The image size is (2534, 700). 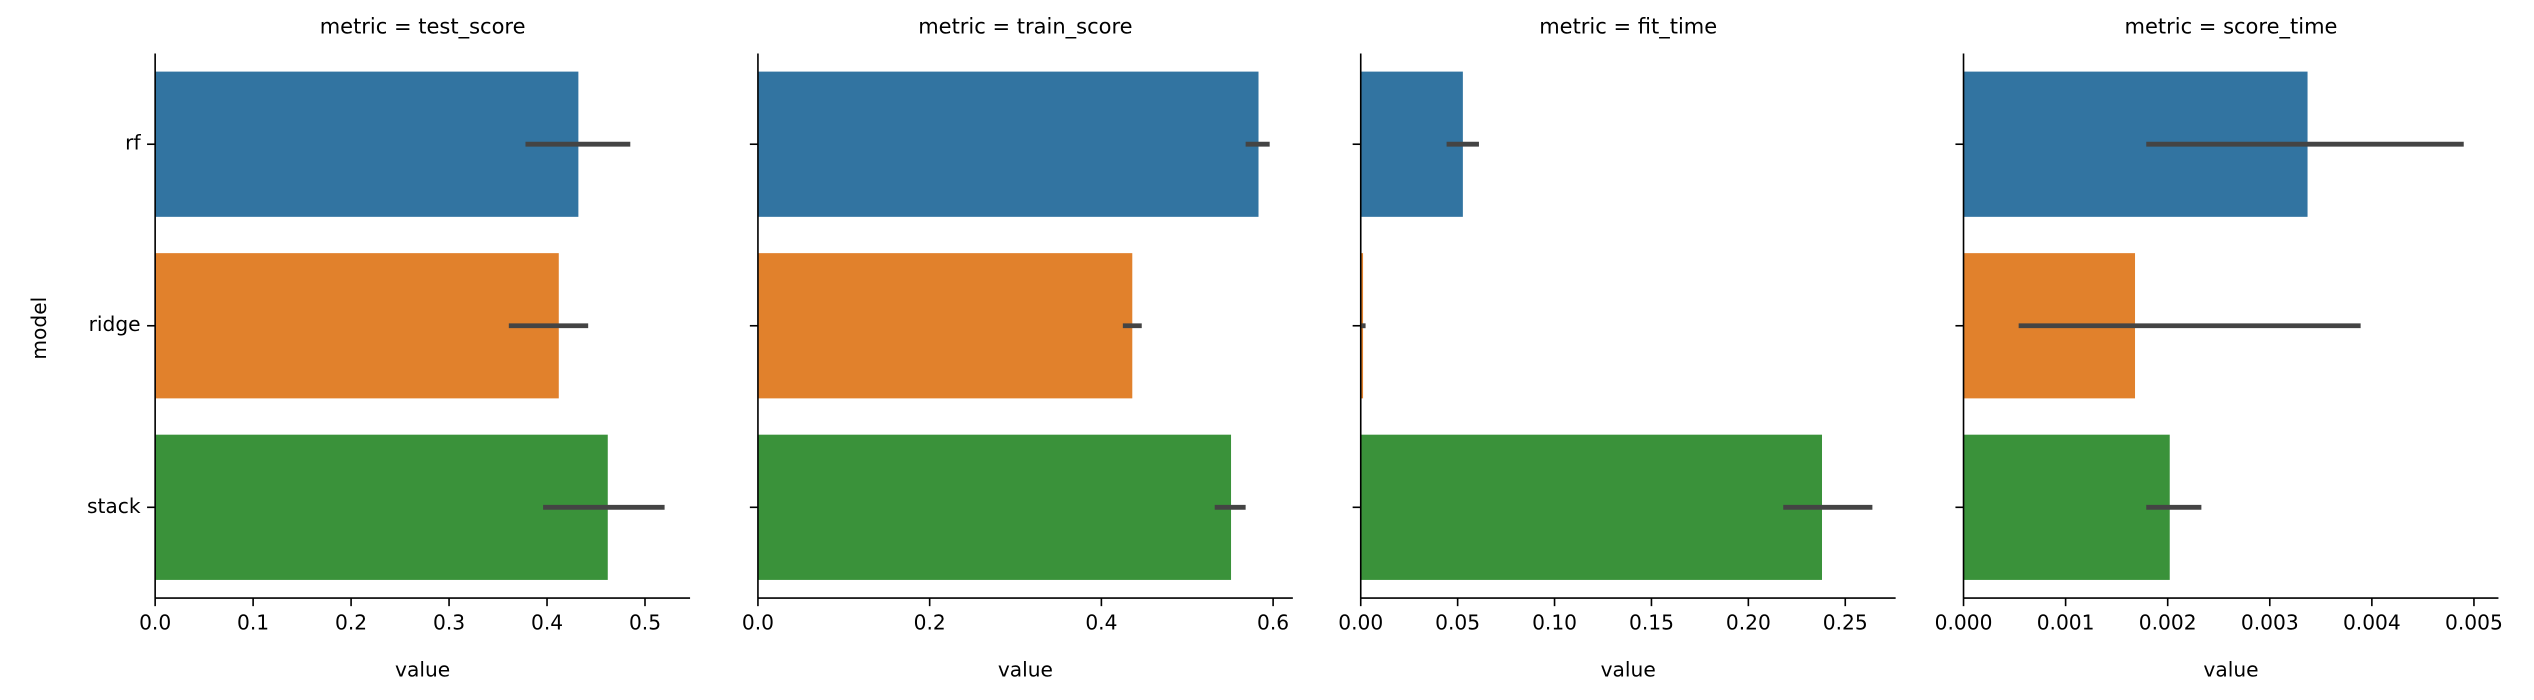 What do you see at coordinates (2168, 622) in the screenshot?
I see `x-tick-label: 0.002` at bounding box center [2168, 622].